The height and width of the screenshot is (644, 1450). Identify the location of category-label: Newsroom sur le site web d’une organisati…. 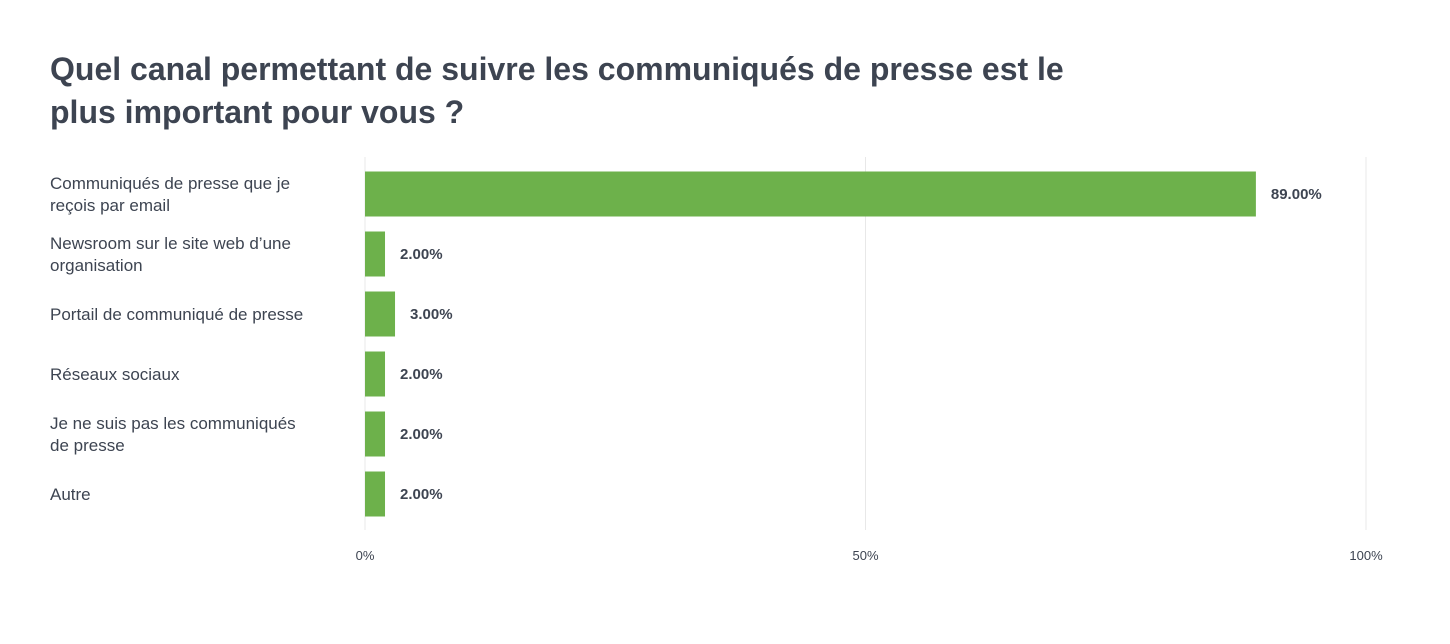
(170, 254).